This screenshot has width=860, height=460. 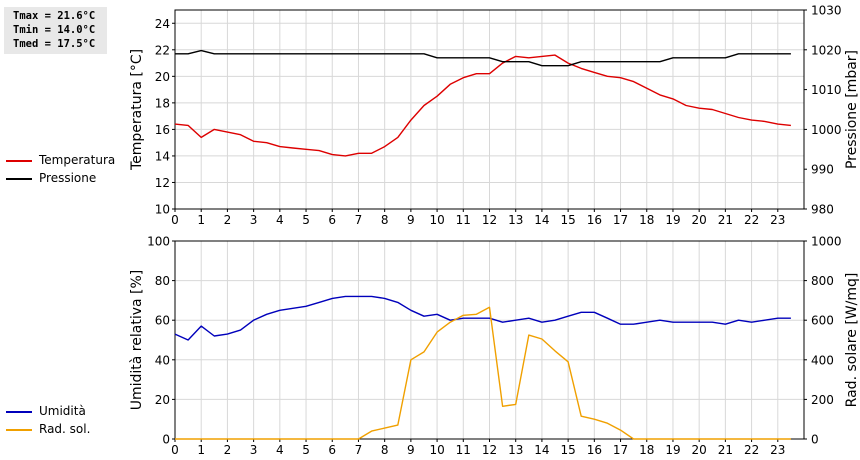 I want to click on y2-tick-label: 800, so click(x=822, y=281).